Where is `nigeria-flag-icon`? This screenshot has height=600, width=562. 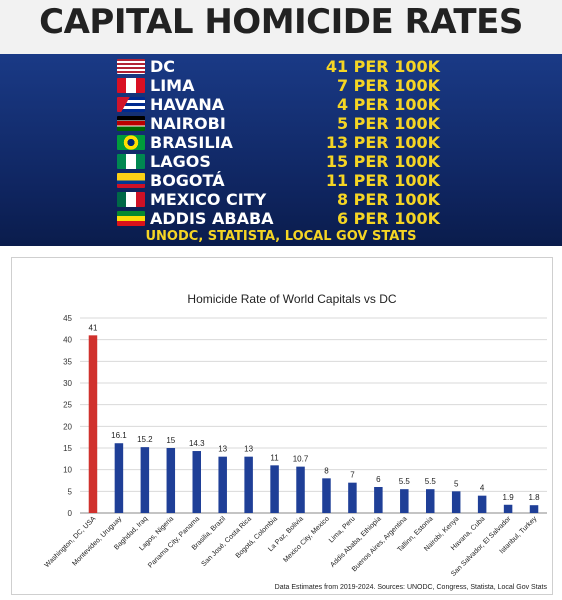 nigeria-flag-icon is located at coordinates (131, 161).